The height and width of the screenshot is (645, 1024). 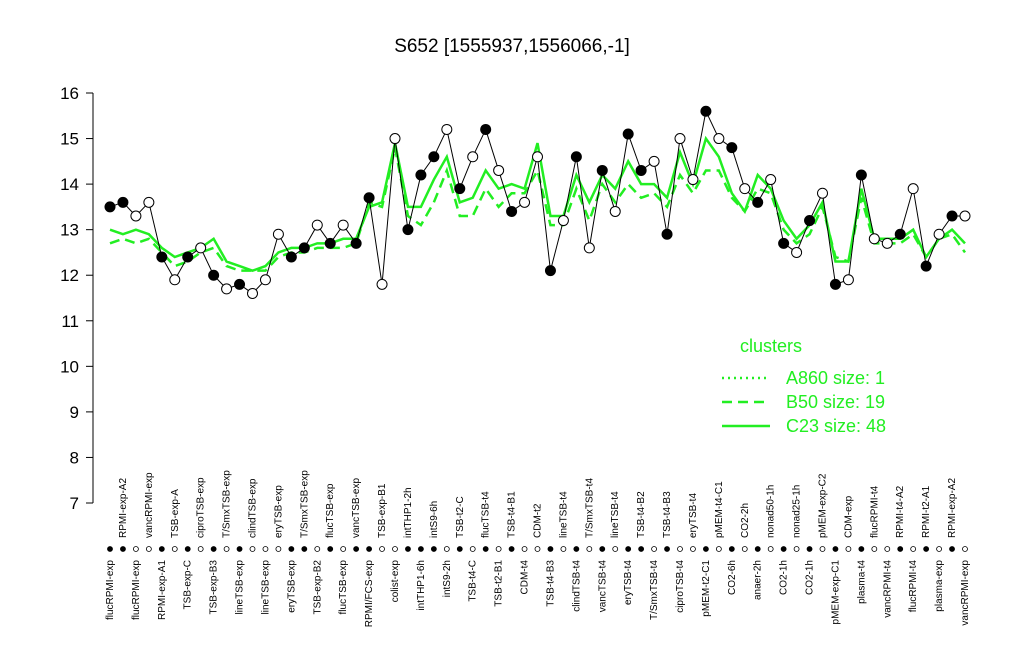 What do you see at coordinates (304, 504) in the screenshot?
I see `x-tick-label: T/SmxTSB-exp` at bounding box center [304, 504].